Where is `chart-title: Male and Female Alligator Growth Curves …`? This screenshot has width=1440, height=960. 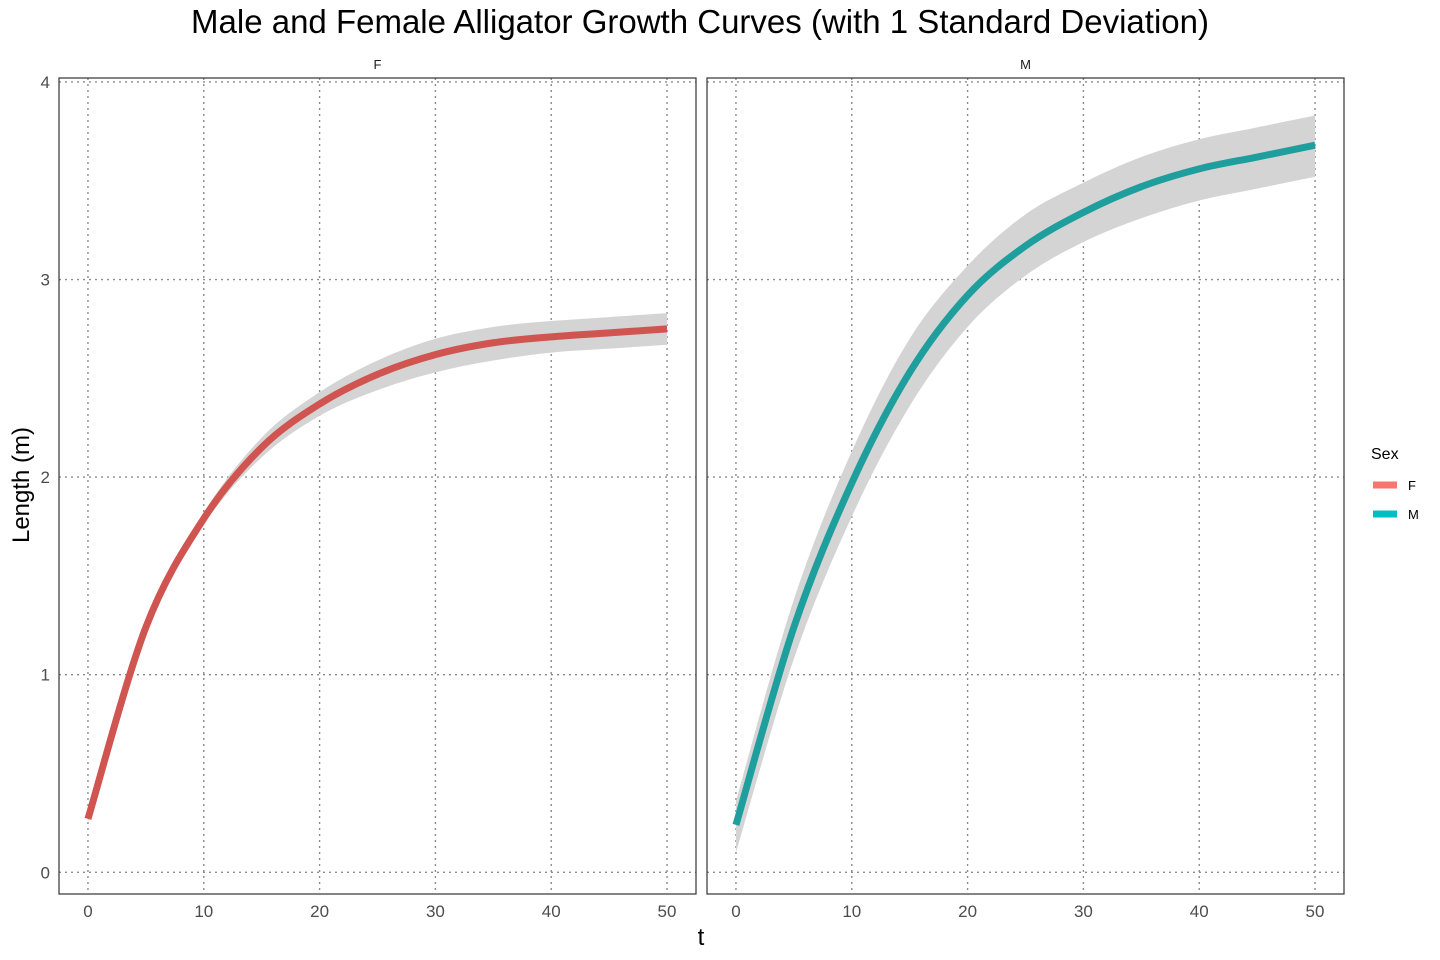
chart-title: Male and Female Alligator Growth Curves … is located at coordinates (700, 21).